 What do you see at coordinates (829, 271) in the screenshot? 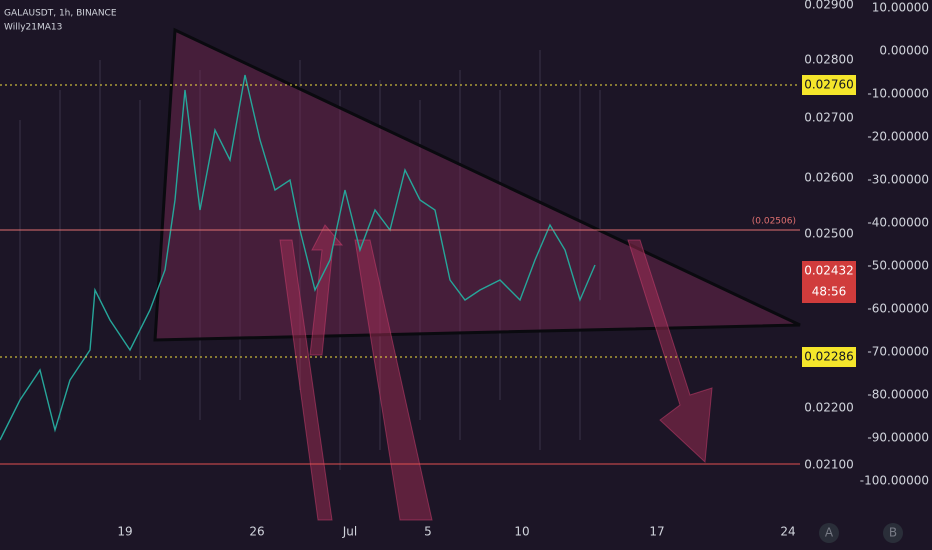
I see `price-label: 0.02432` at bounding box center [829, 271].